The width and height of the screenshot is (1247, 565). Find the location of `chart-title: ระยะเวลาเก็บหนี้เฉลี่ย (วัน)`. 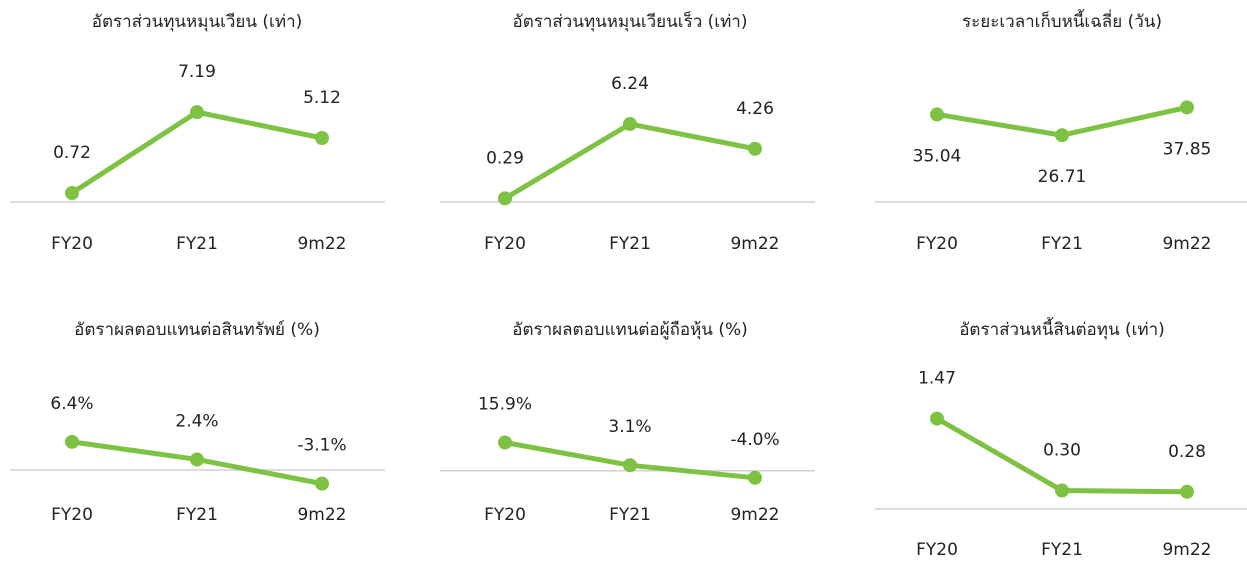

chart-title: ระยะเวลาเก็บหนี้เฉลี่ย (วัน) is located at coordinates (1062, 20).